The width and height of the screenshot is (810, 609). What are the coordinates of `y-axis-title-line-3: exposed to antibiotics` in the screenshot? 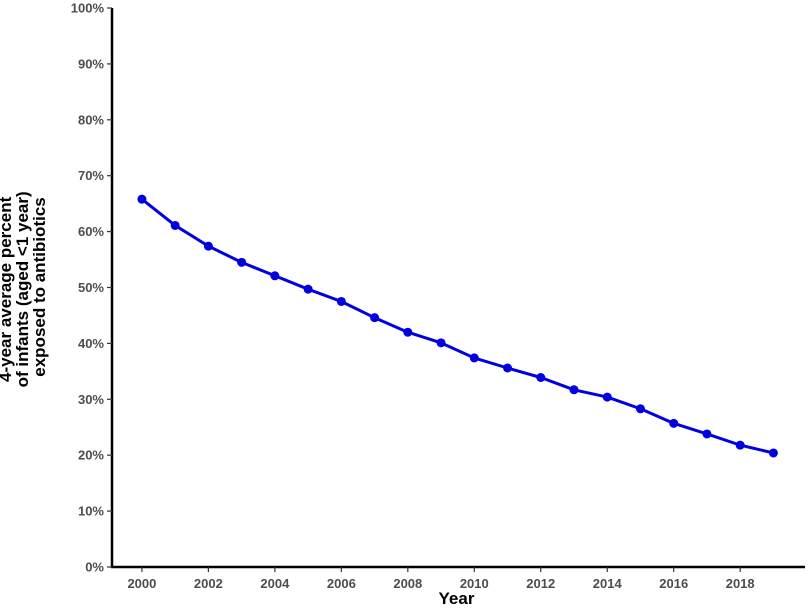 It's located at (39, 286).